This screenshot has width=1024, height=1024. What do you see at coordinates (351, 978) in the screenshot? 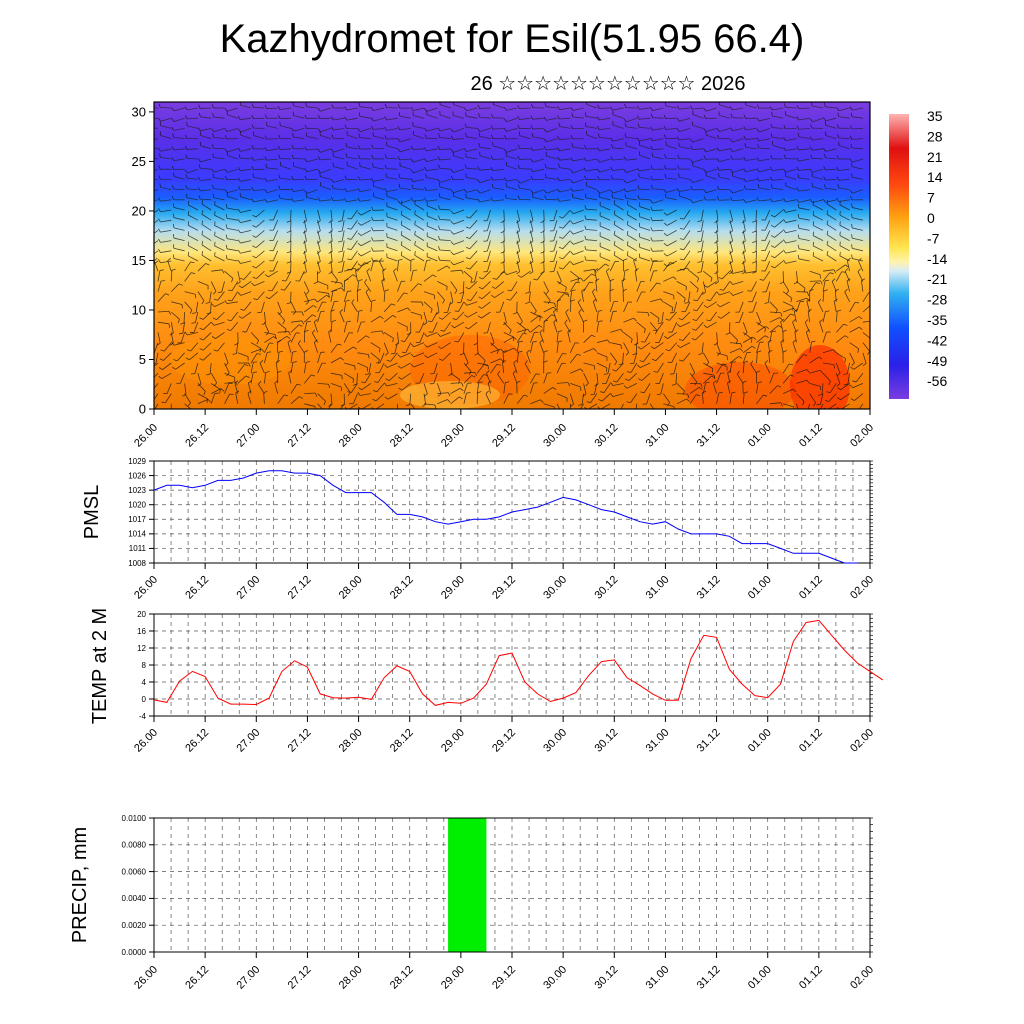
I see `precip-x-tick-label: 28.00` at bounding box center [351, 978].